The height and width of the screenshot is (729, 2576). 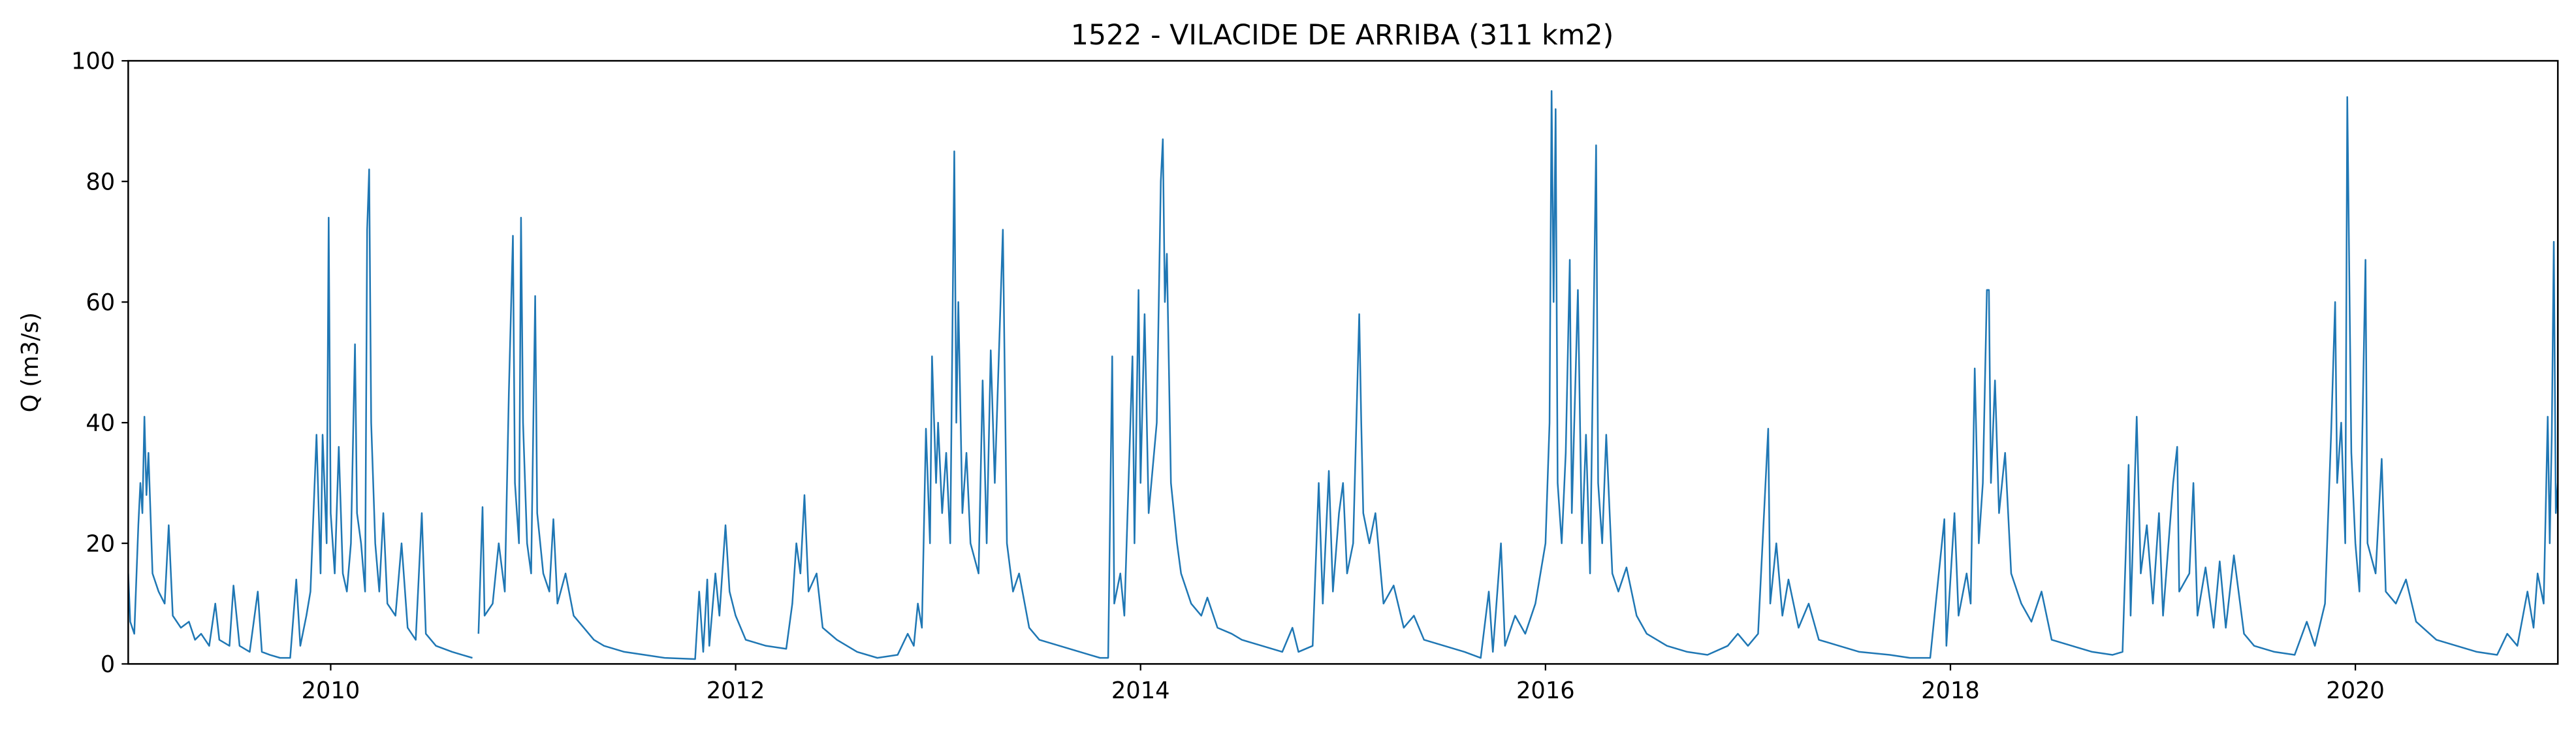 I want to click on x-tick-label: 2020, so click(x=2355, y=690).